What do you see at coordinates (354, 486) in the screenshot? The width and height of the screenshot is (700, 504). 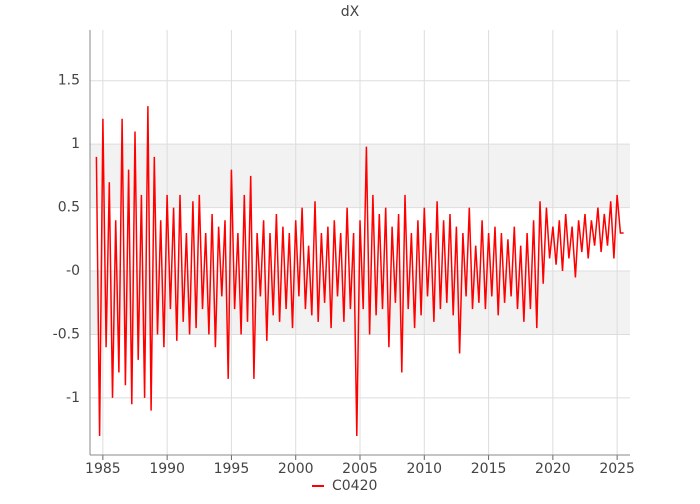 I see `legend-label: C0420` at bounding box center [354, 486].